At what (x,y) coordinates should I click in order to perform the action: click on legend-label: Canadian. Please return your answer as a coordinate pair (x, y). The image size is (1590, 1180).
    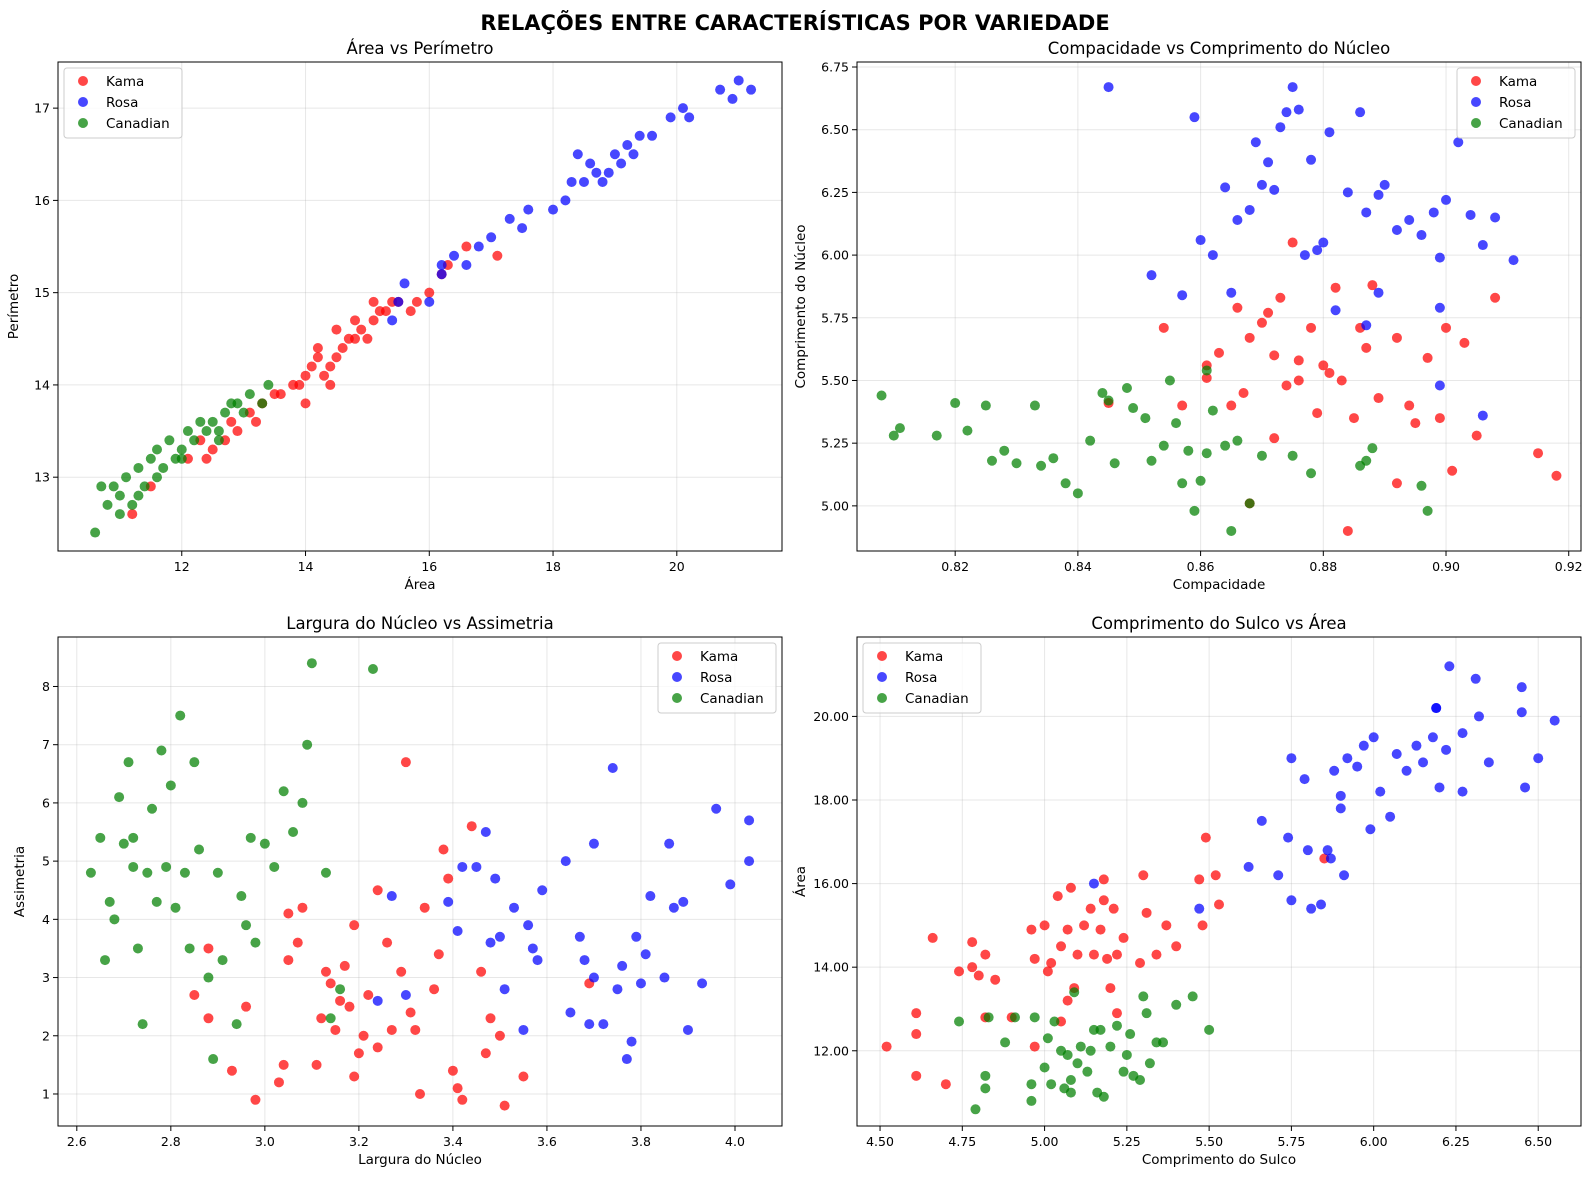
    Looking at the image, I should click on (937, 699).